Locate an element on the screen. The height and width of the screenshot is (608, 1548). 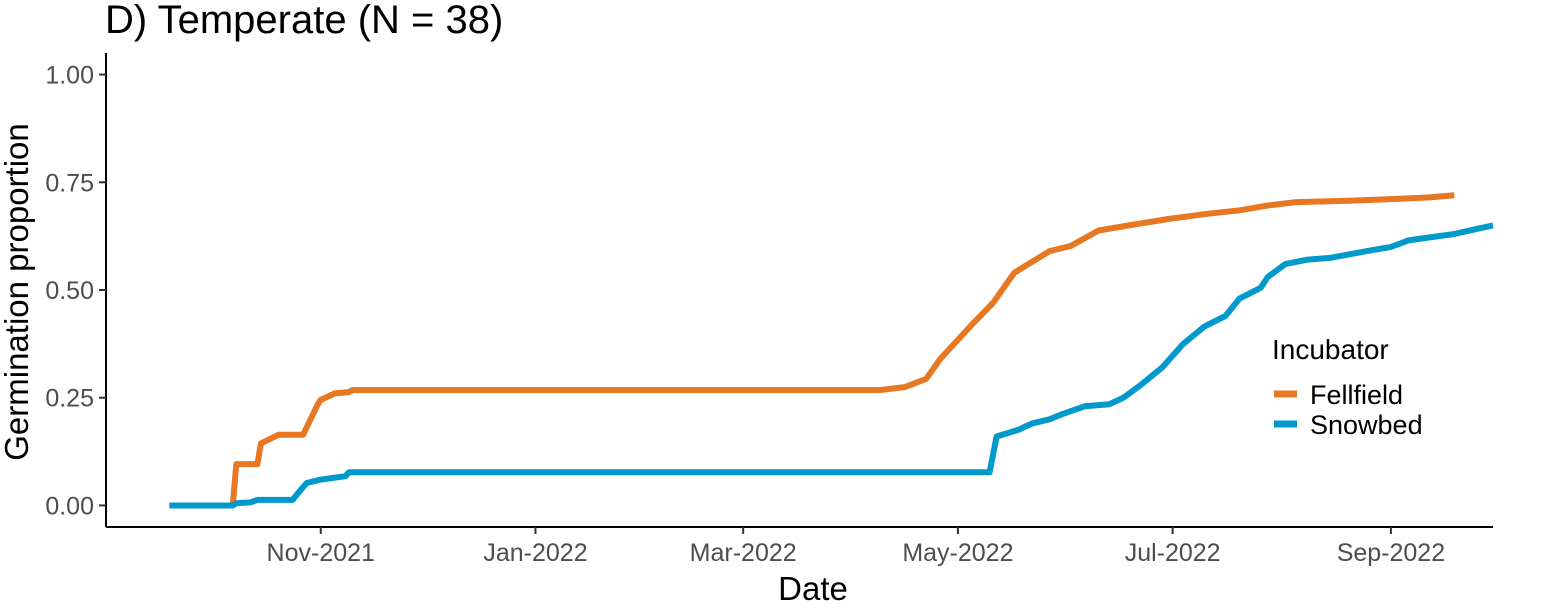
legend-label-fellfield: Fellfield is located at coordinates (1356, 395).